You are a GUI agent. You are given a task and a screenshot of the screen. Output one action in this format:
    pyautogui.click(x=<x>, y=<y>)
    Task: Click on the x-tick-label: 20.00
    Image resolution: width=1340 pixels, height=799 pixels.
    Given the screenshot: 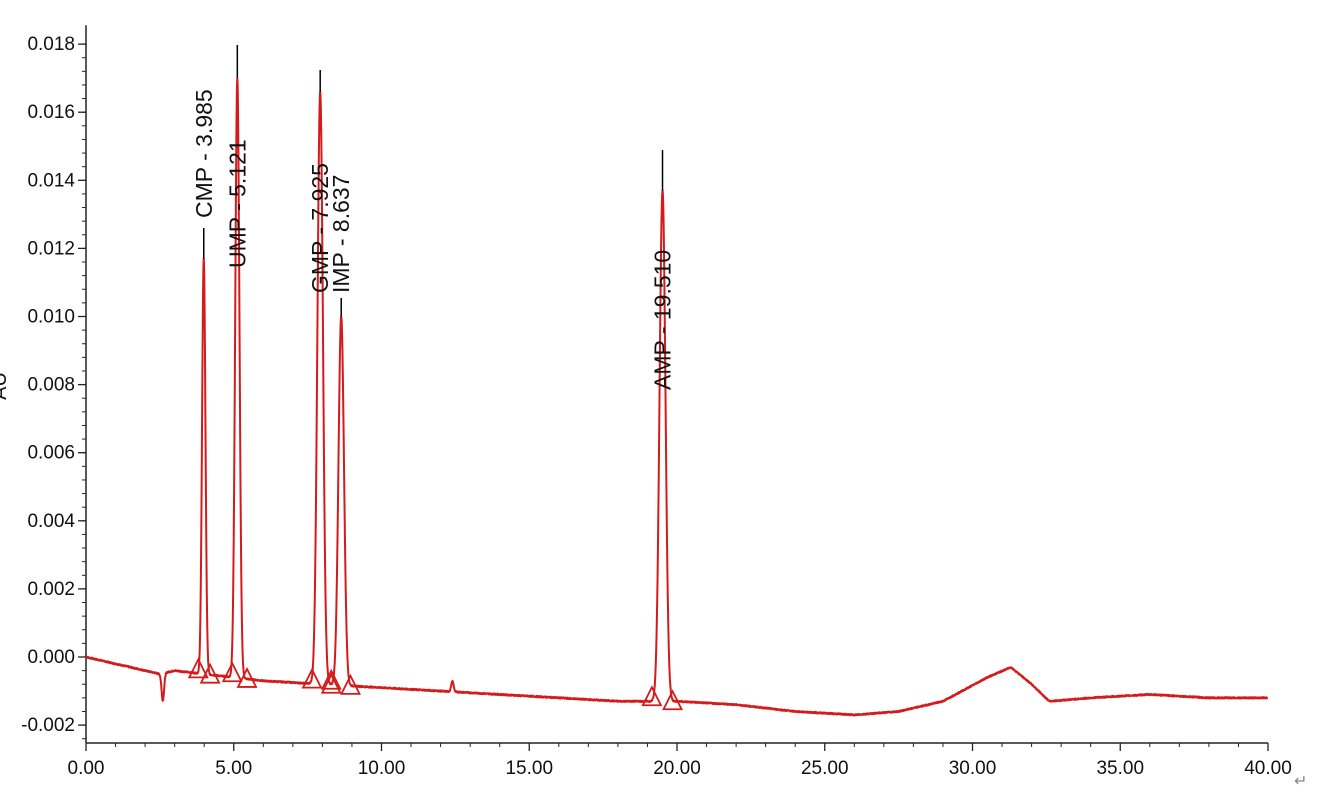 What is the action you would take?
    pyautogui.click(x=677, y=768)
    